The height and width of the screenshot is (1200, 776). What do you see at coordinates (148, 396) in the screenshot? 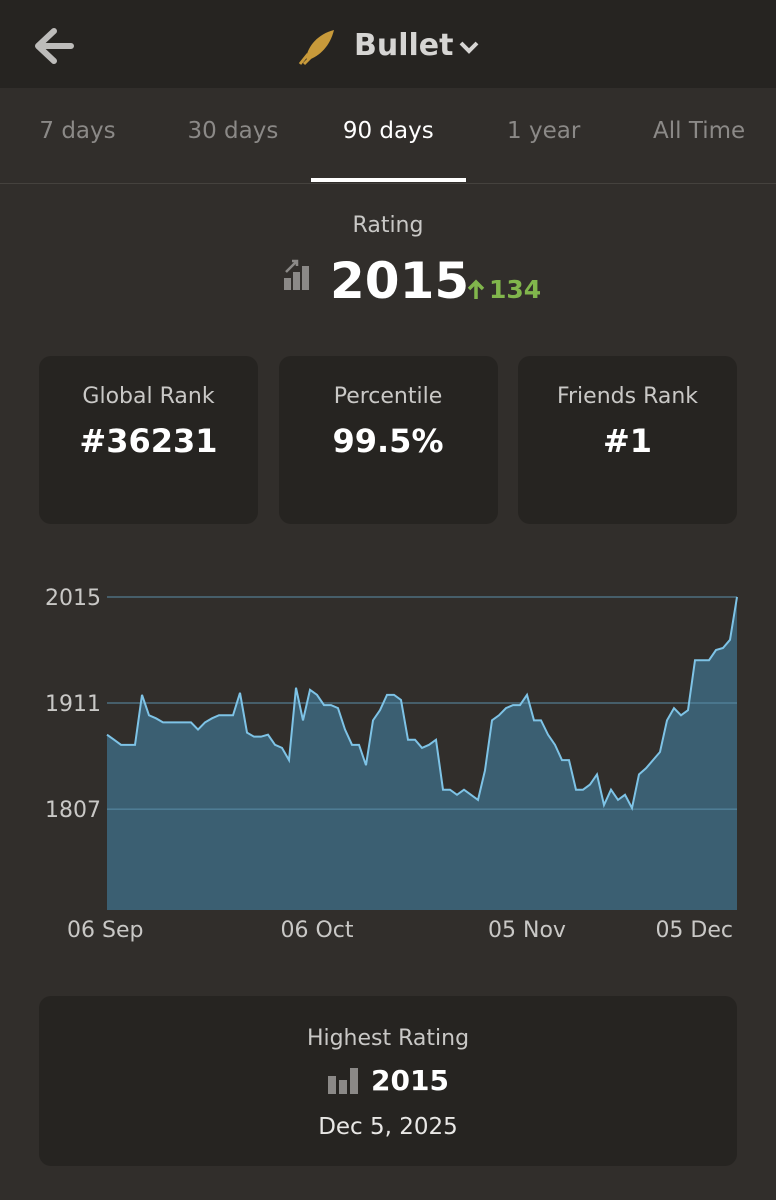
I see `stat-label: Global Rank` at bounding box center [148, 396].